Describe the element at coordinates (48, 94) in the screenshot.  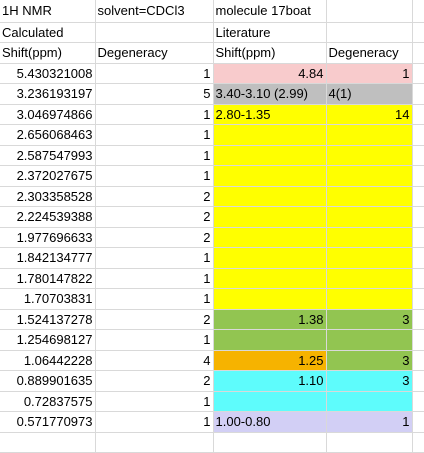
I see `calc-shift-cell: 3.236193197` at that location.